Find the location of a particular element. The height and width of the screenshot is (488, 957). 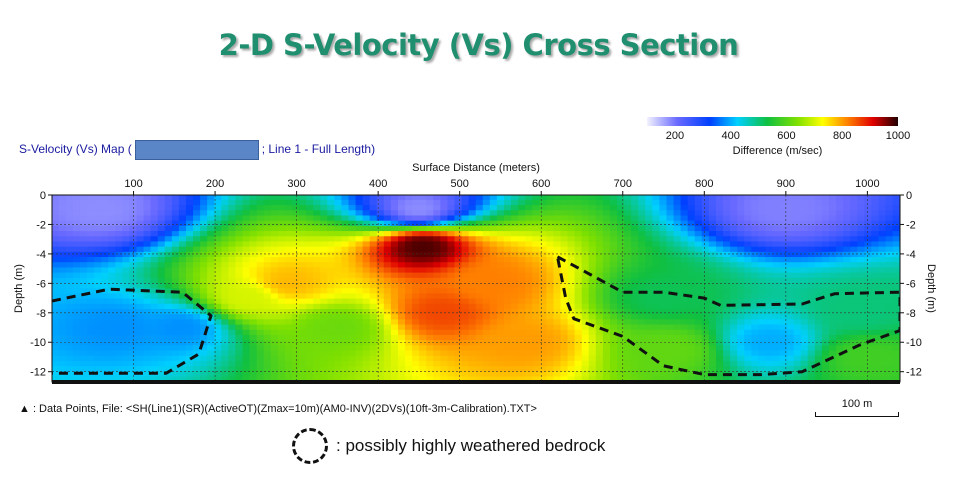

y-tick-label-right: -8 is located at coordinates (911, 314).